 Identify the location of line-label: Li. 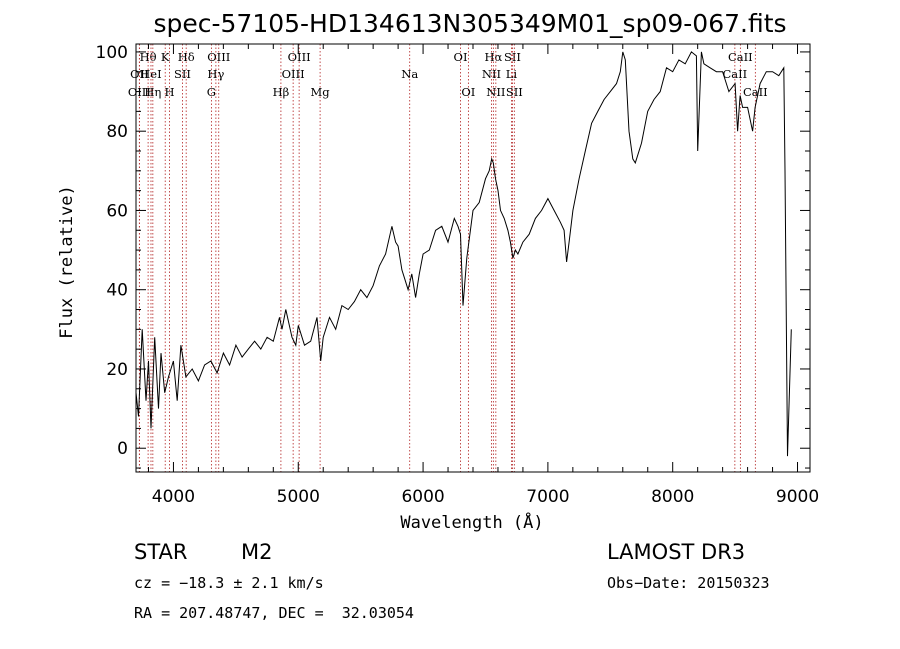
(512, 74).